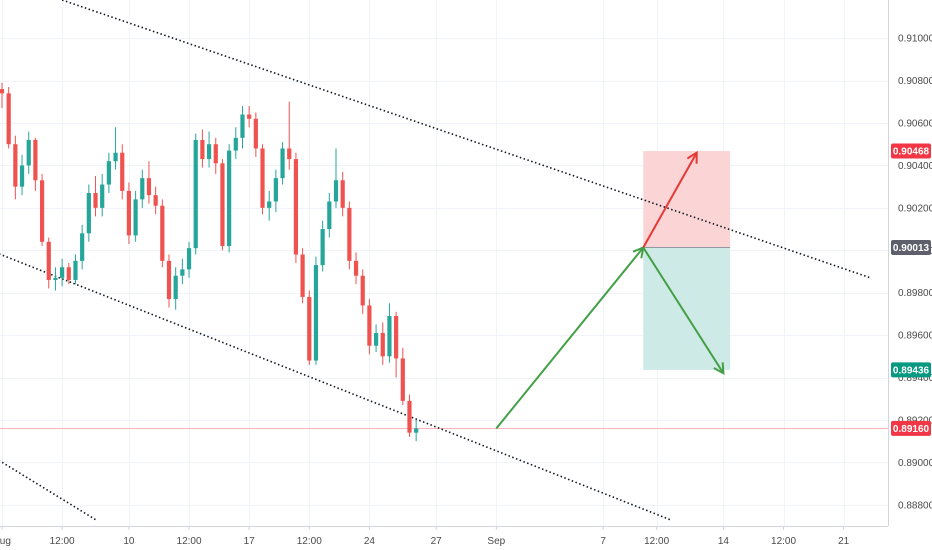  What do you see at coordinates (915, 124) in the screenshot?
I see `y-tick-label: 0.90600` at bounding box center [915, 124].